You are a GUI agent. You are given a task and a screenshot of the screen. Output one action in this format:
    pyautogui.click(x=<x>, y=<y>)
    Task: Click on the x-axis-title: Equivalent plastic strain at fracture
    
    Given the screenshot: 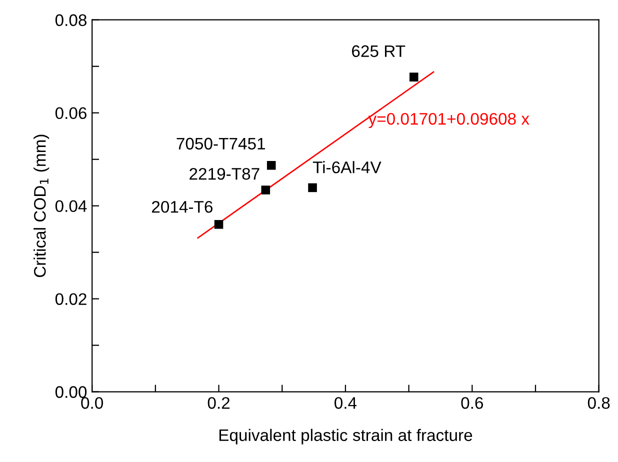 What is the action you would take?
    pyautogui.click(x=345, y=436)
    